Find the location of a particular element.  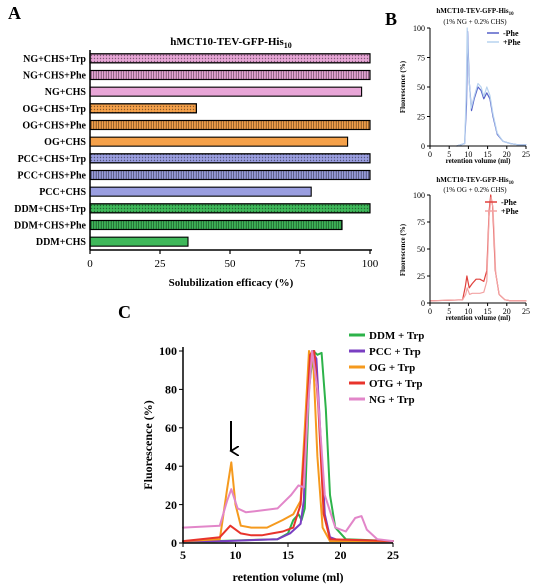

bar-pcc-chs is located at coordinates (200, 191).